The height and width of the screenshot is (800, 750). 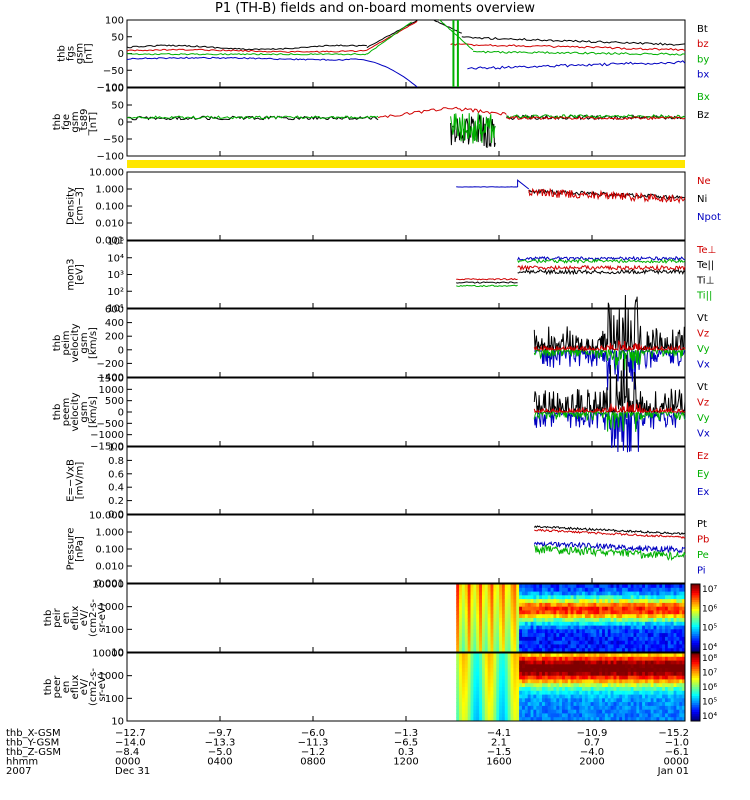 What do you see at coordinates (110, 157) in the screenshot?
I see `panel-1-ytick-label: −100` at bounding box center [110, 157].